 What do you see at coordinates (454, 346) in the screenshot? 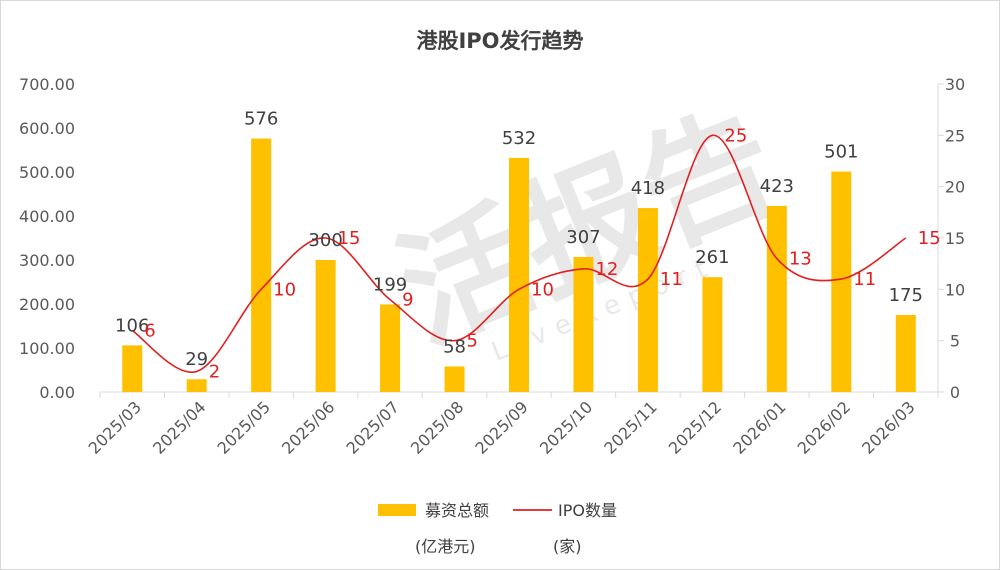
I see `bar-value-label: 58` at bounding box center [454, 346].